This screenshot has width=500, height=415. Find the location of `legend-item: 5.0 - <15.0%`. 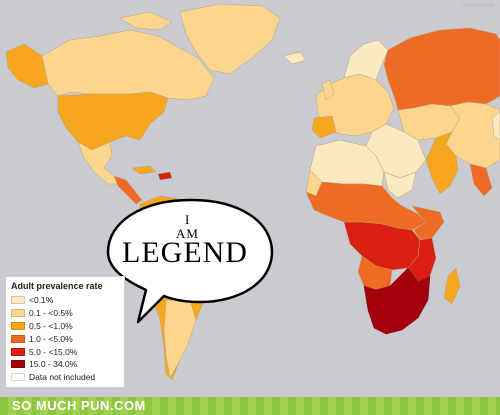

legend-item: 5.0 - <15.0% is located at coordinates (65, 351).